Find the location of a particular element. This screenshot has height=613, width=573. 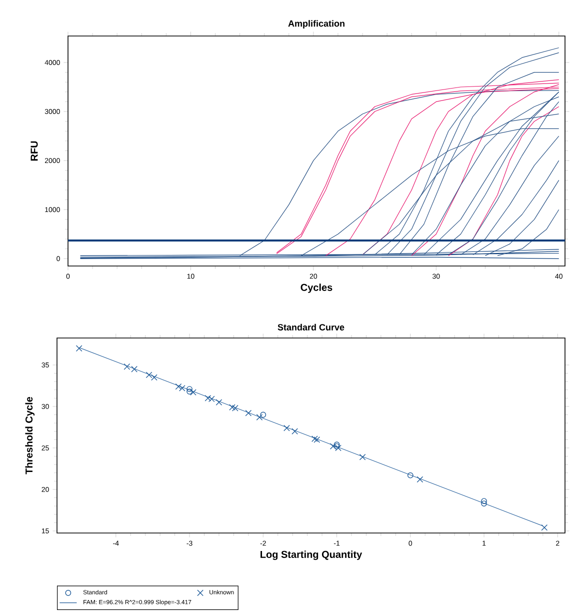

x-axis-title: Cycles is located at coordinates (316, 288).